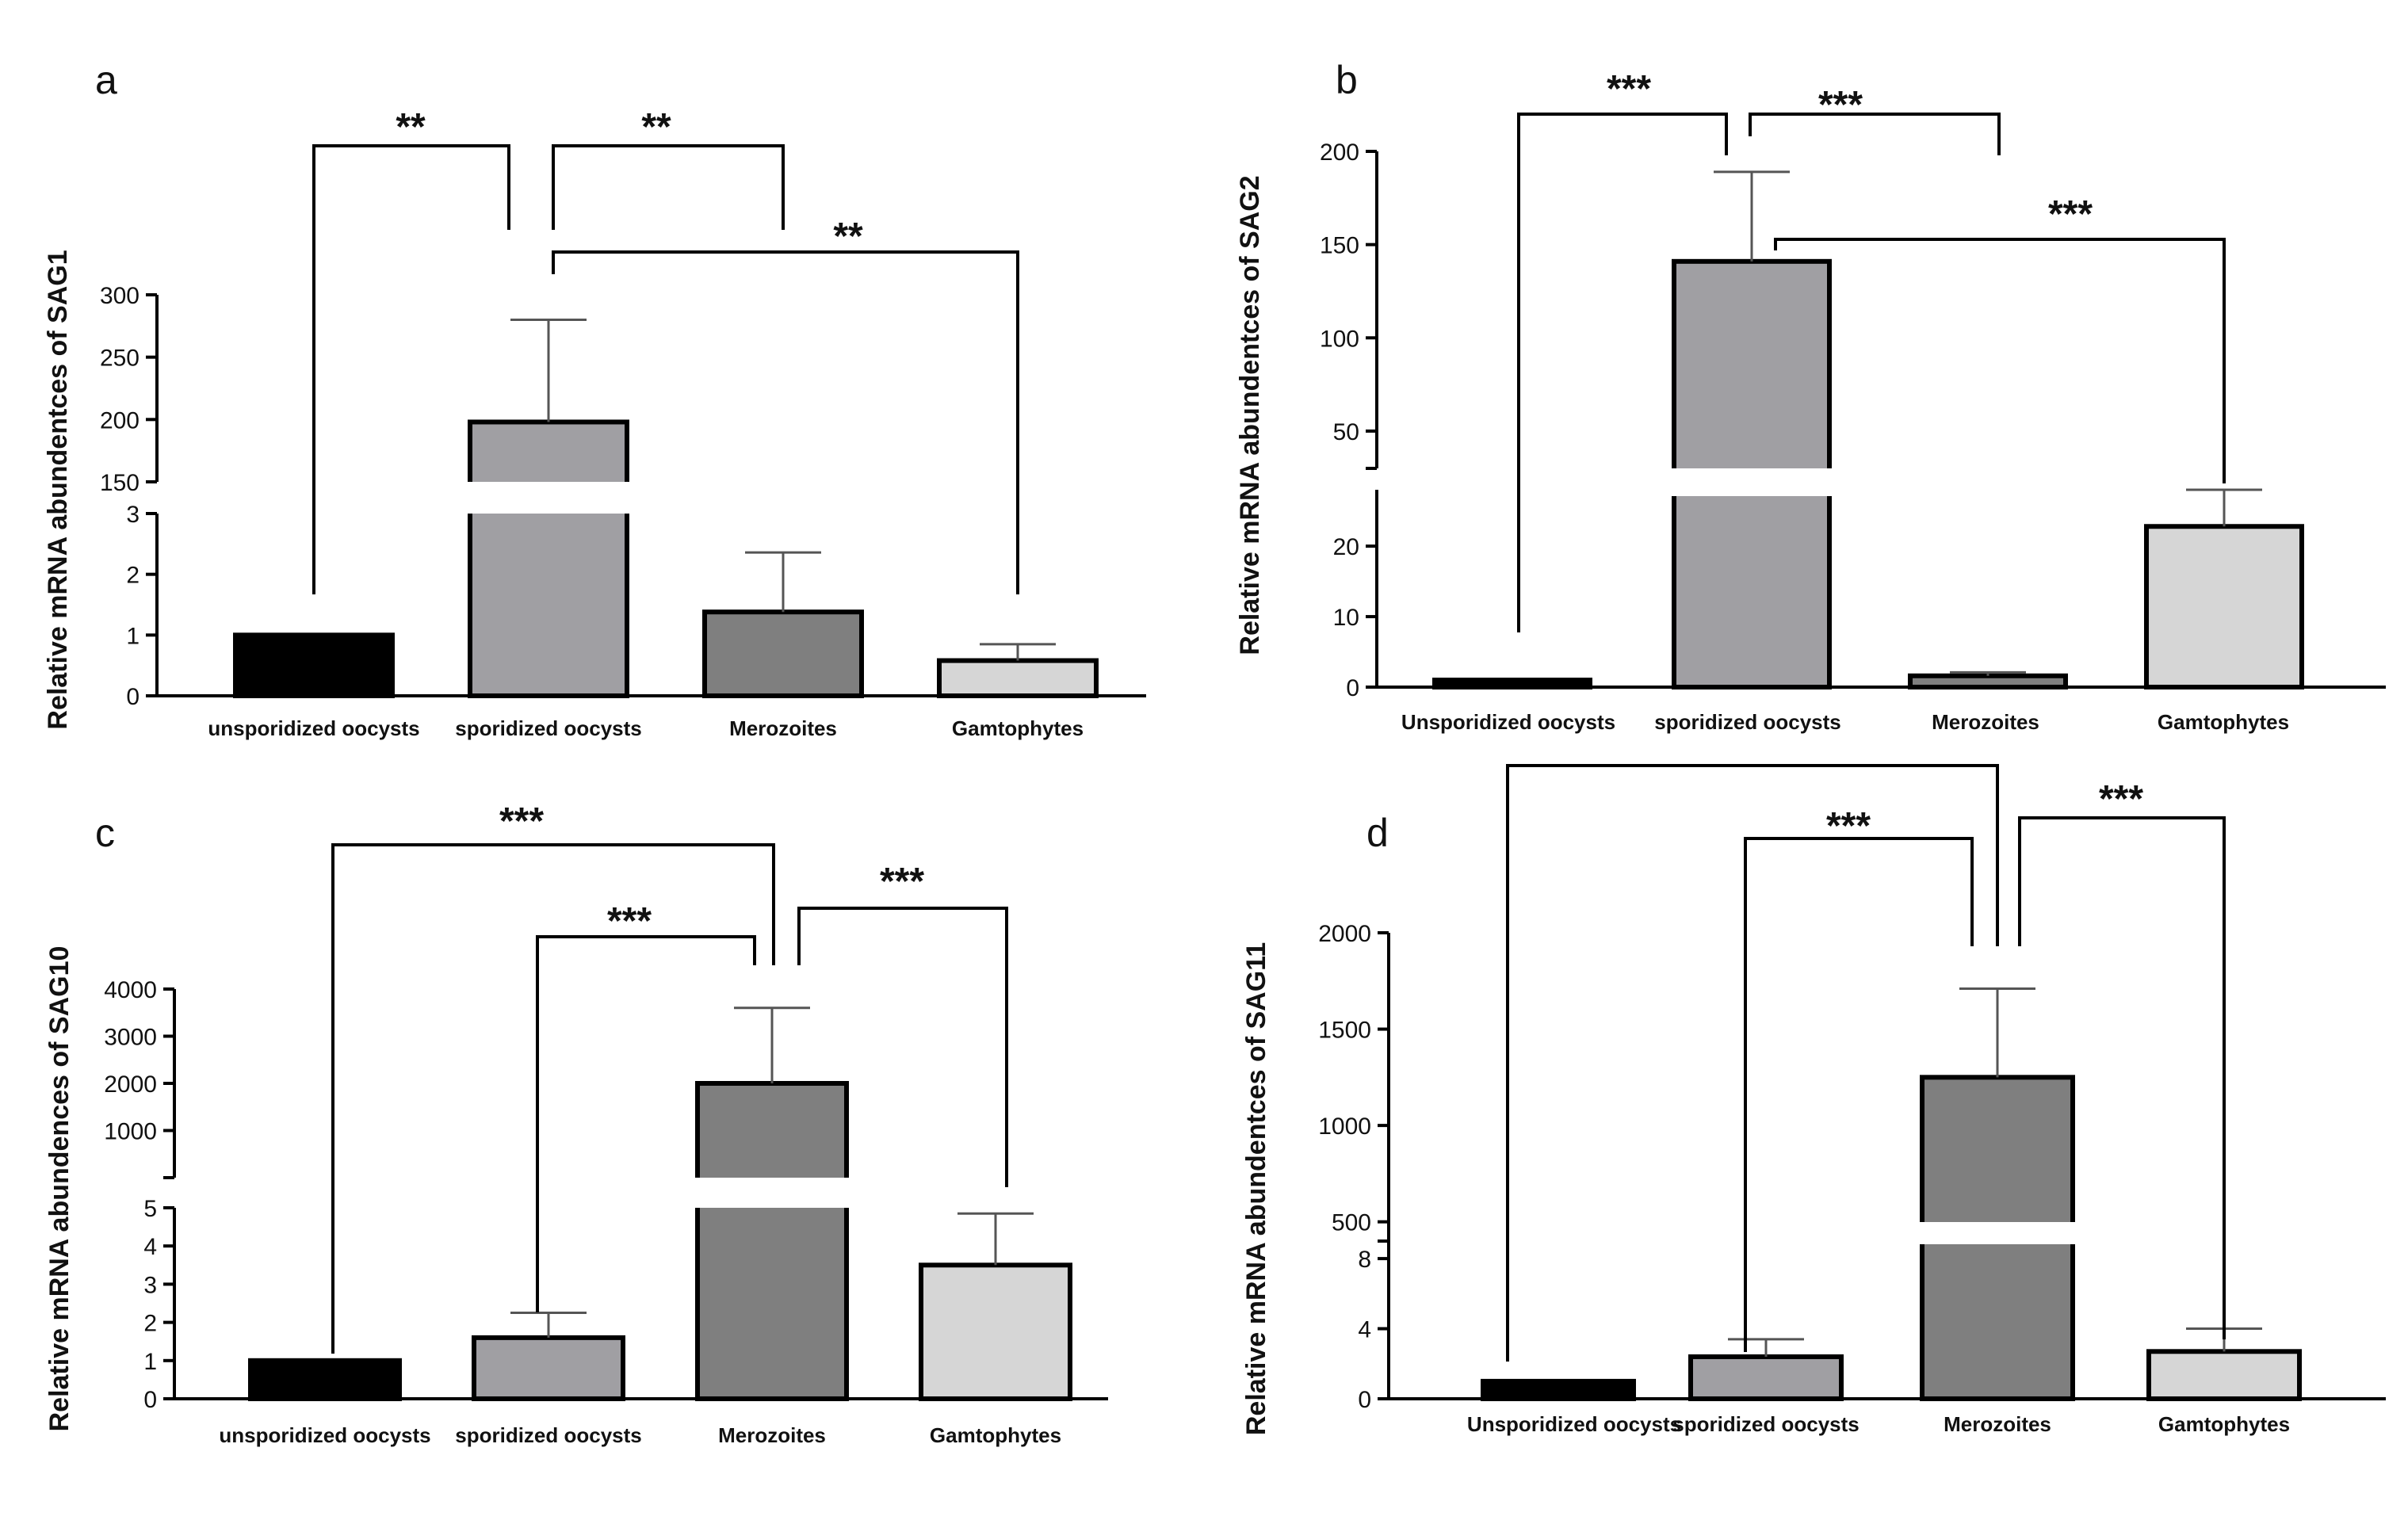 The width and height of the screenshot is (2408, 1524). I want to click on y-axis-label: Relative mRNA abundences of SAG10, so click(59, 1189).